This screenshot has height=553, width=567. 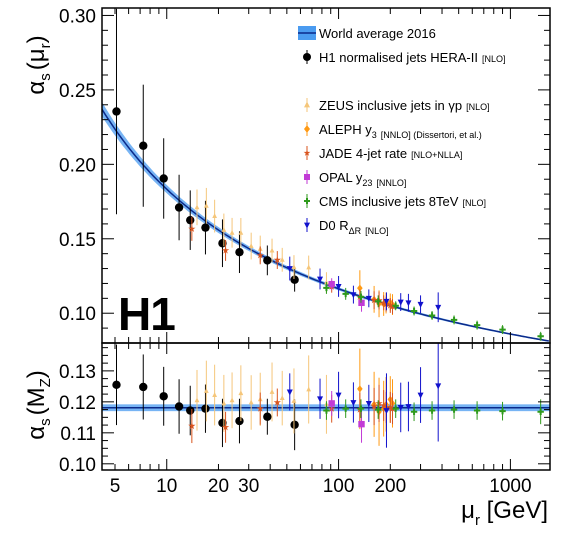 I want to click on diamond-marker, so click(x=360, y=288).